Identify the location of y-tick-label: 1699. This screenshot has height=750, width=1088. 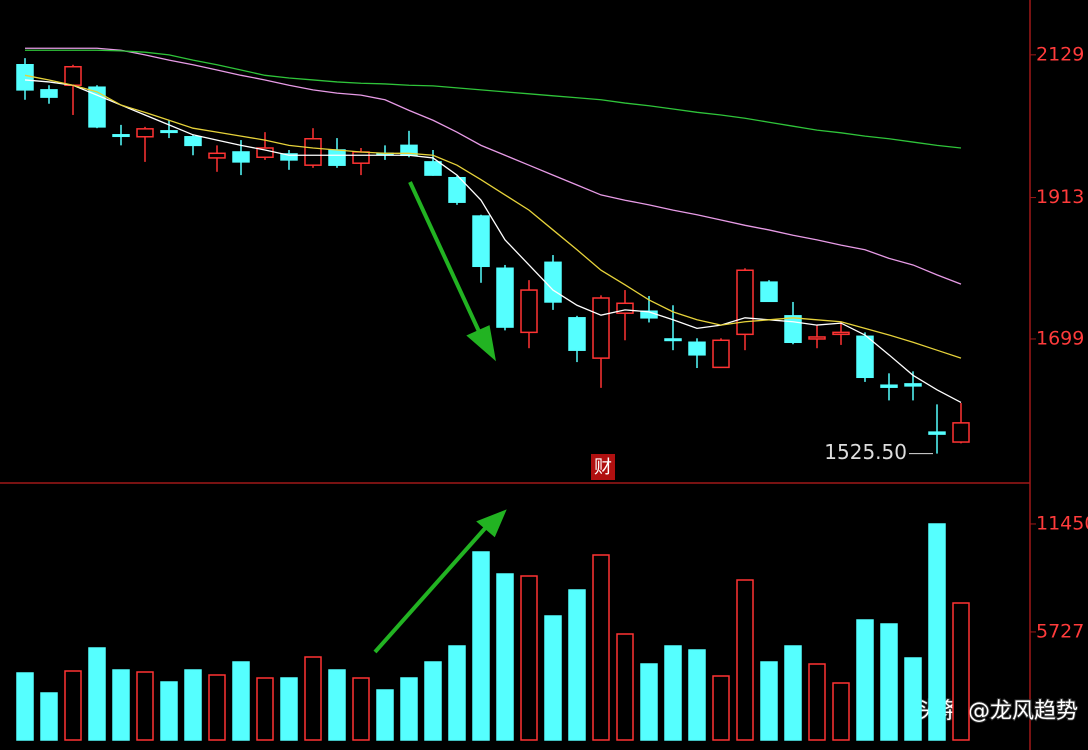
(1060, 338).